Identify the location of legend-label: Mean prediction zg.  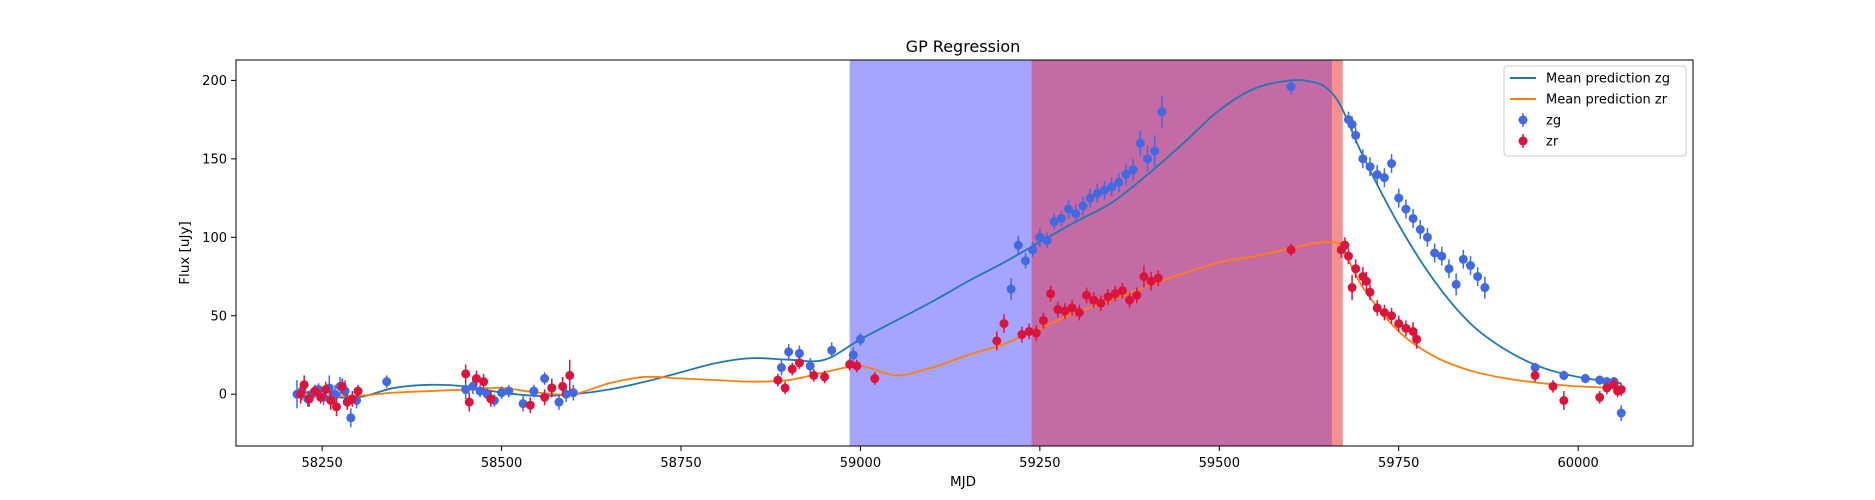
(1608, 79).